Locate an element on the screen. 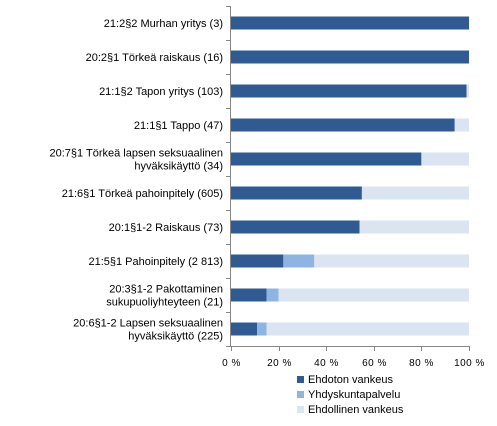 The width and height of the screenshot is (497, 426). x-tick-label: 0 % is located at coordinates (231, 363).